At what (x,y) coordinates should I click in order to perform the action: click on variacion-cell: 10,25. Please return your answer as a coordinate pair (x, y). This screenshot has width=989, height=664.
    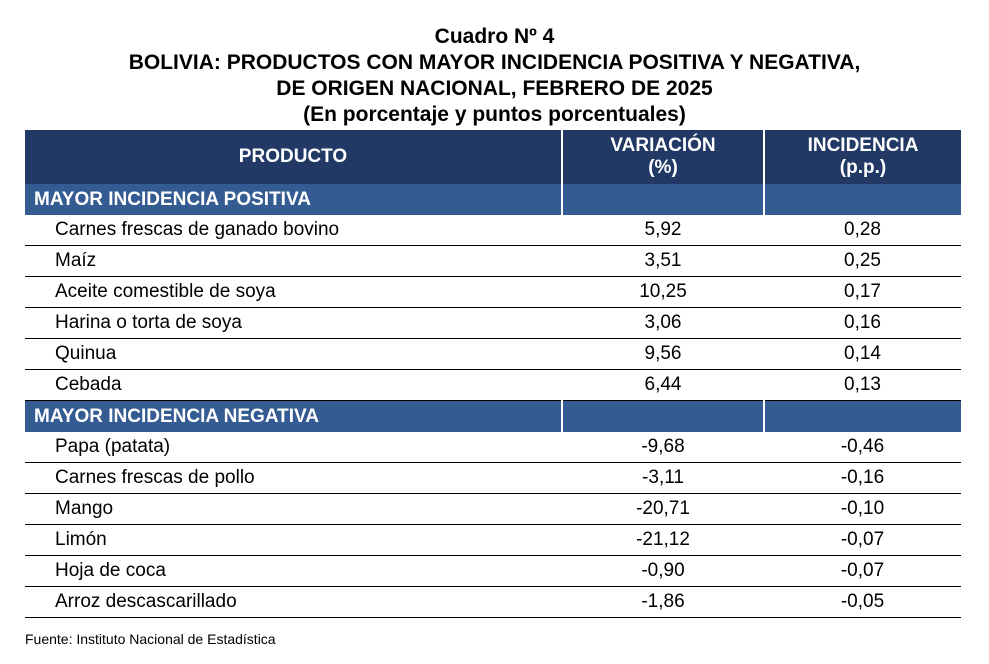
    Looking at the image, I should click on (663, 292).